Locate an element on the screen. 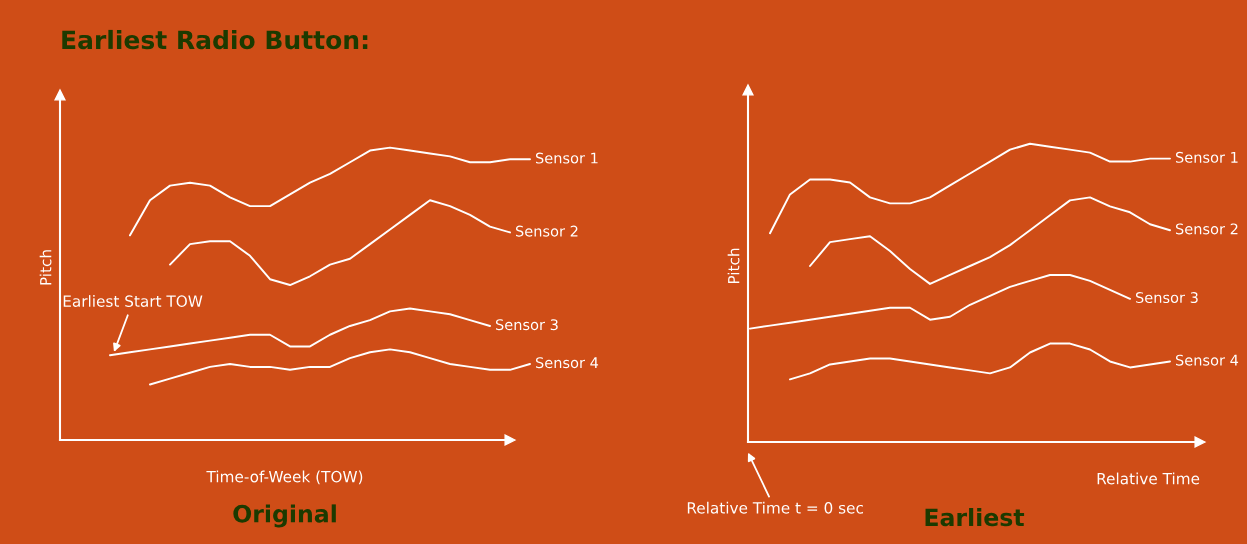  text: Relative Time t = 0 sec is located at coordinates (775, 507).